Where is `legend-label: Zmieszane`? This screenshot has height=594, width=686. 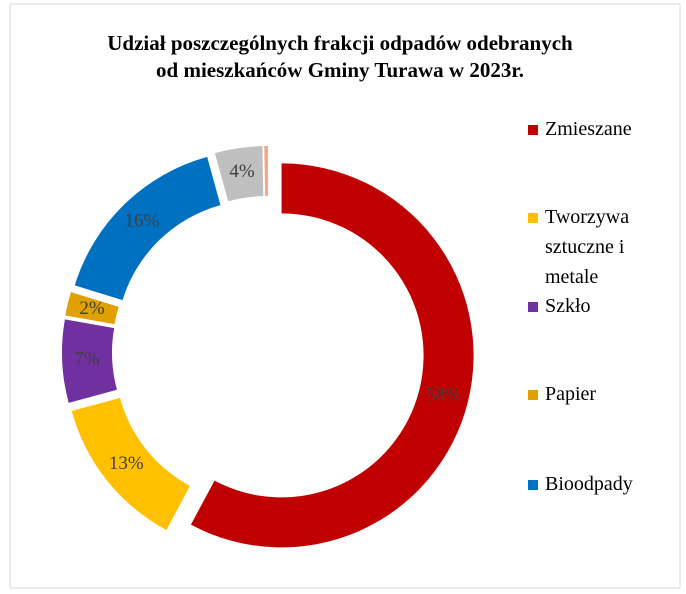 legend-label: Zmieszane is located at coordinates (588, 129).